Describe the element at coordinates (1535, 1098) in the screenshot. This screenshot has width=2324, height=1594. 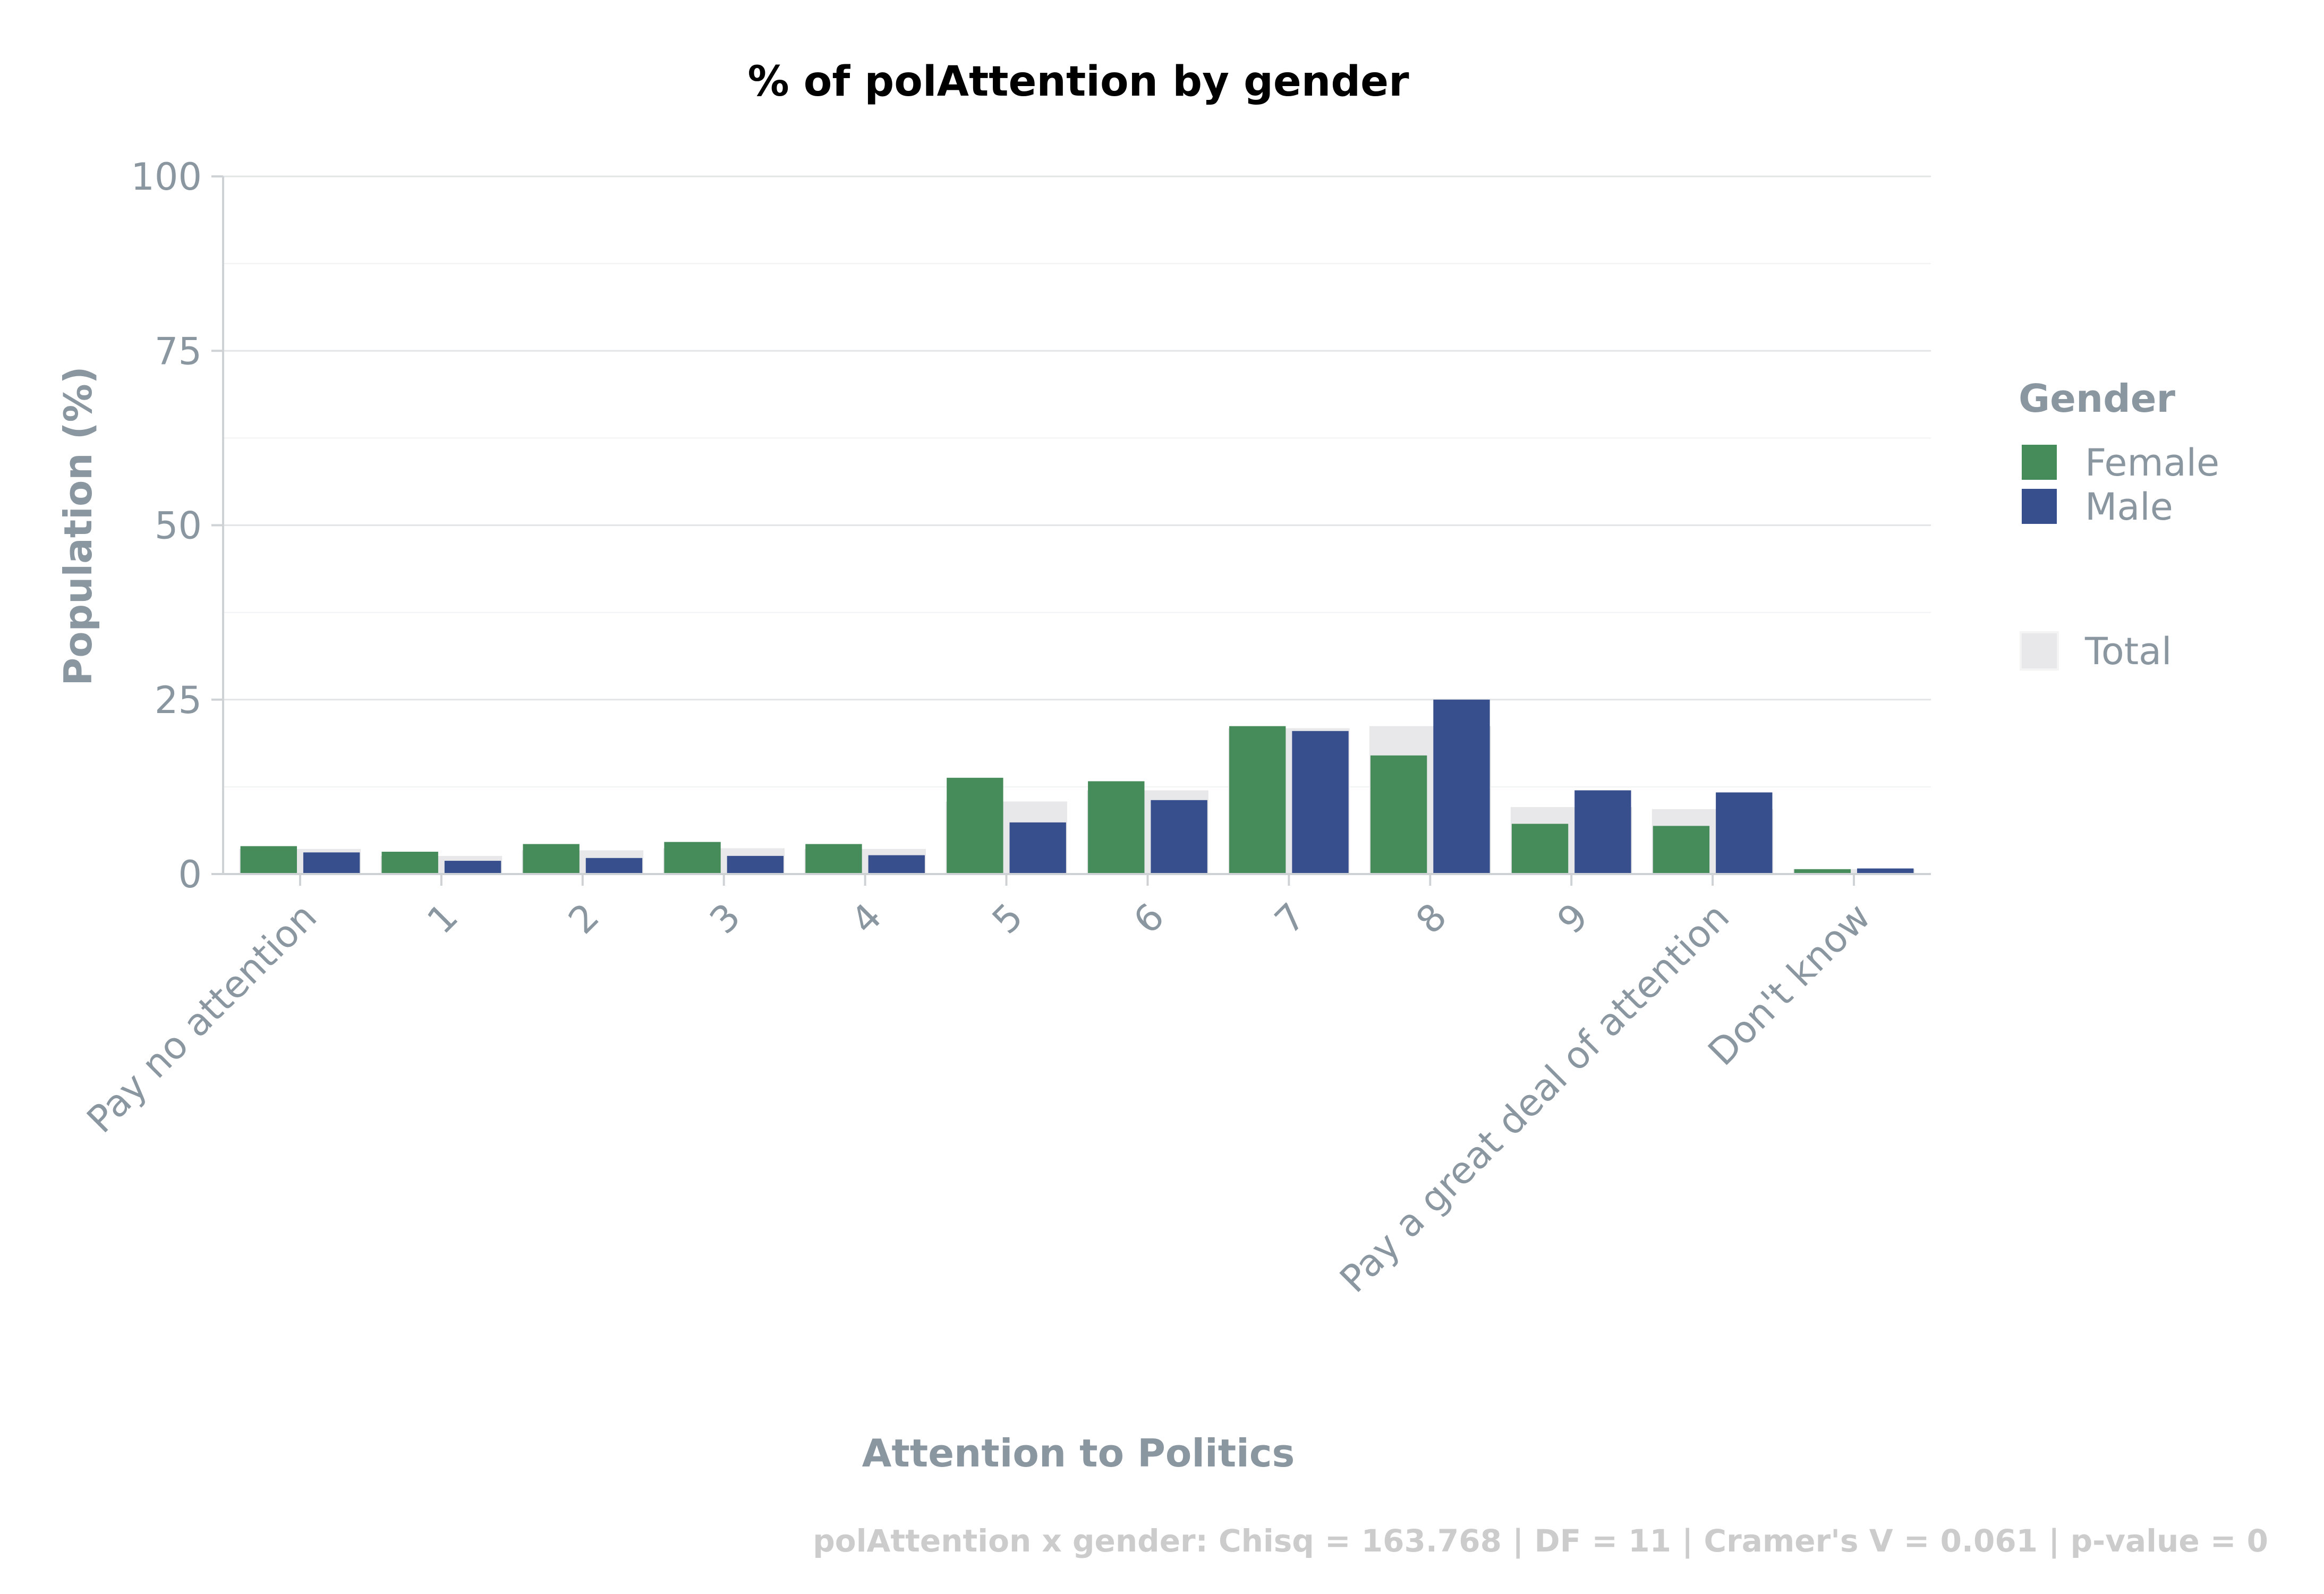
I see `x-tick-label: Pay a great deal of attention` at that location.